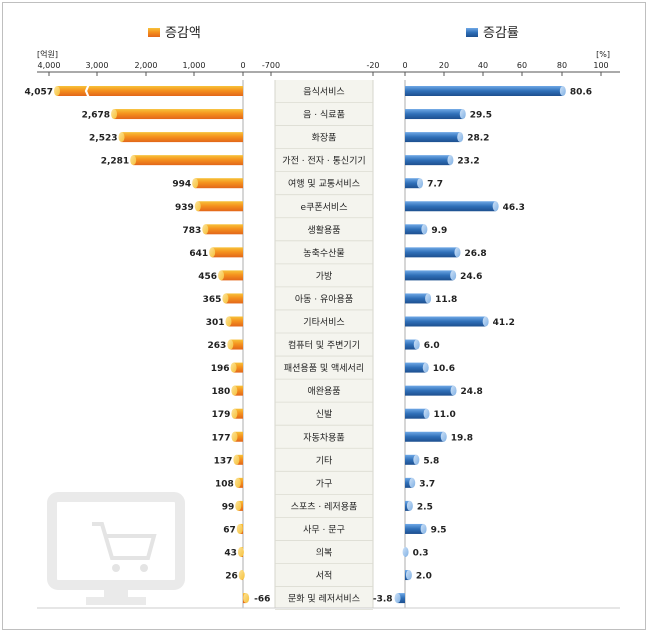  I want to click on category-label: e쿠폰서비스, so click(324, 207).